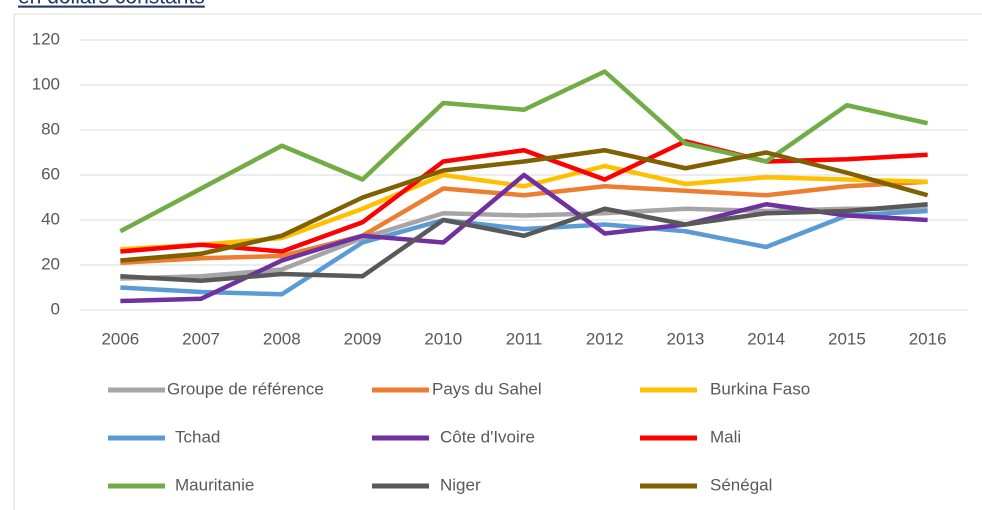 The width and height of the screenshot is (982, 510). What do you see at coordinates (50, 173) in the screenshot?
I see `y-tick-label: 60` at bounding box center [50, 173].